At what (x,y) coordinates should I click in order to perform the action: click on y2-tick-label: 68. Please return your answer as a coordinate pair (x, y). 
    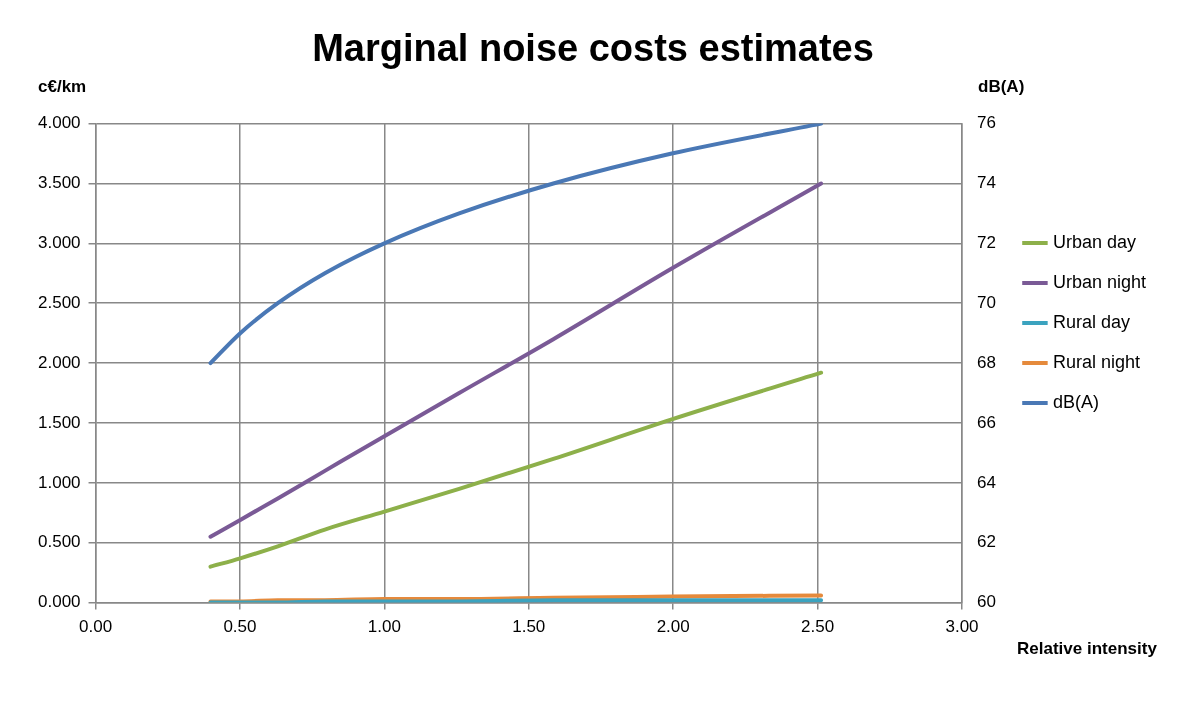
    Looking at the image, I should click on (986, 362).